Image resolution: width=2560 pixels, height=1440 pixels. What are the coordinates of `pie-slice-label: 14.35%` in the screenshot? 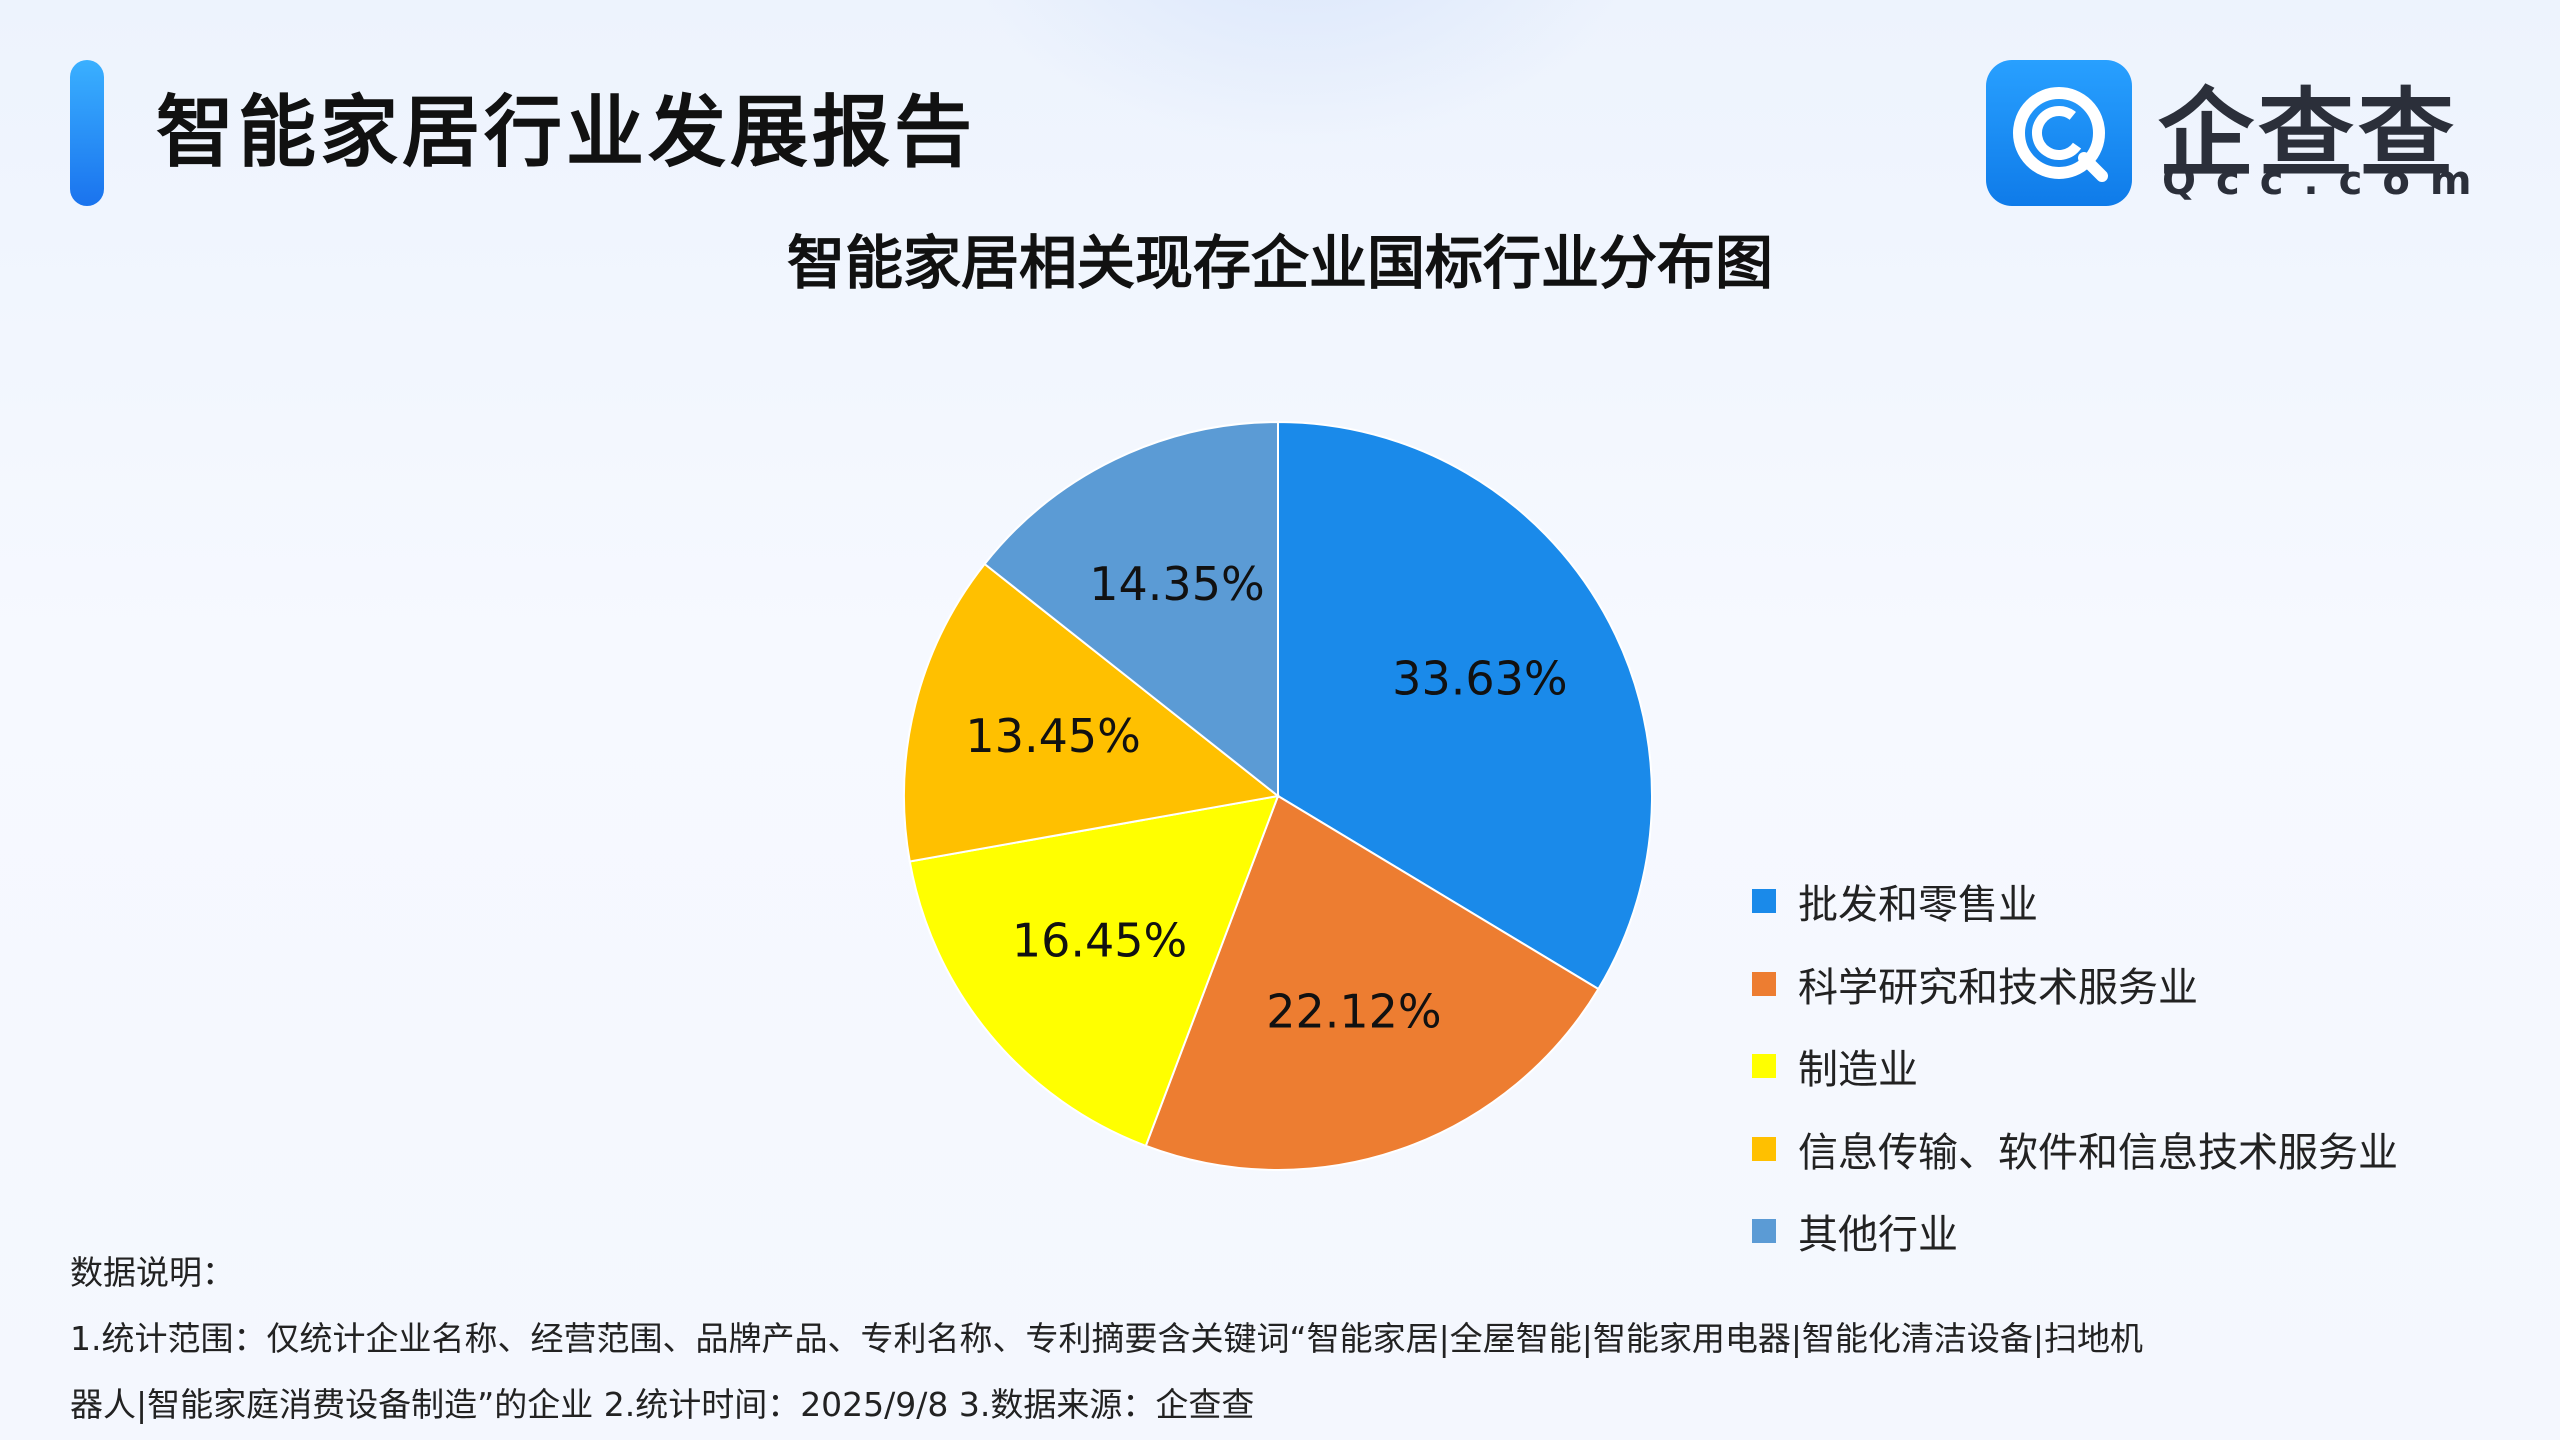 It's located at (1176, 584).